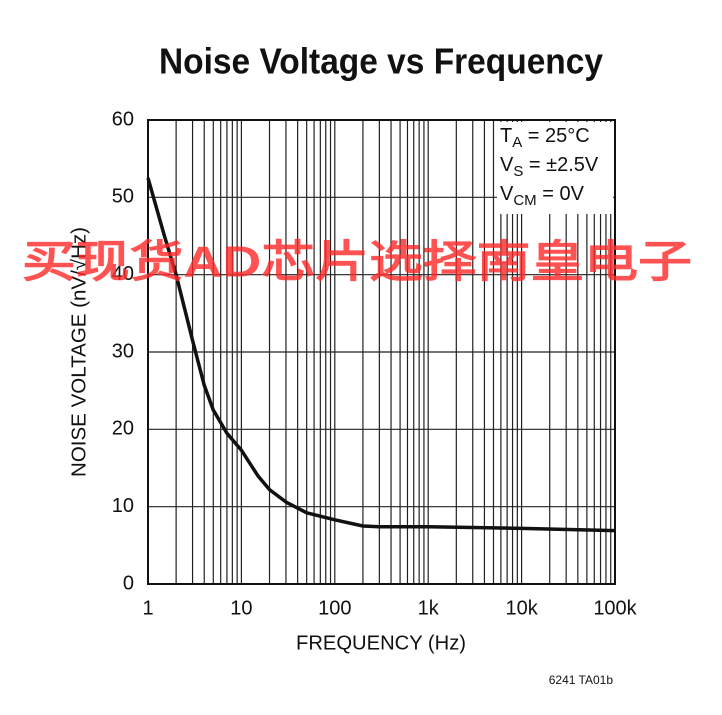  I want to click on watermark: 买现货AD芯片选择南皇电子, so click(357, 262).